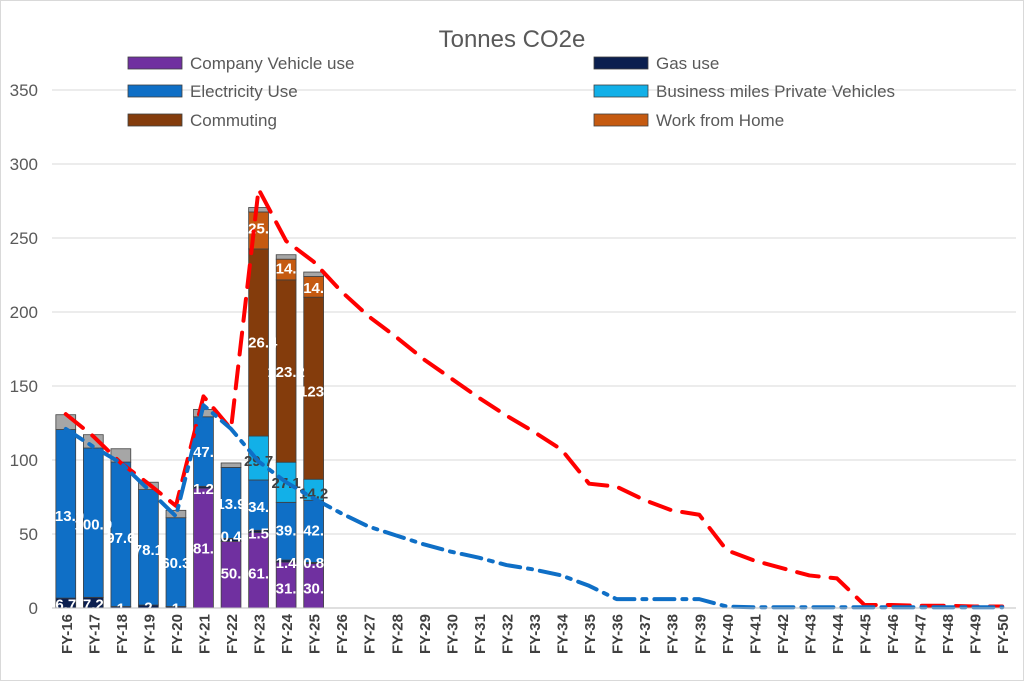 The image size is (1024, 686). What do you see at coordinates (24, 349) in the screenshot?
I see `y-axis-tick-labels: 0 50 100 150 200 250 300 350` at bounding box center [24, 349].